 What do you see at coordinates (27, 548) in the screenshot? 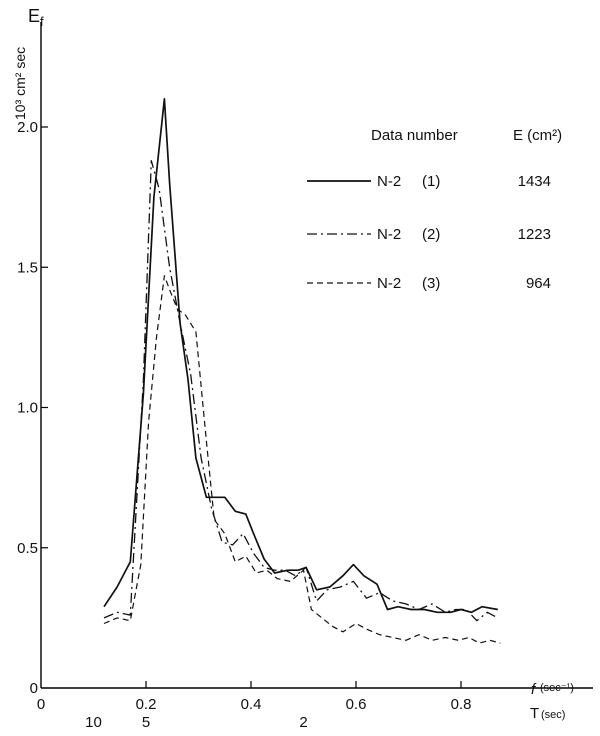
I see `y-tick-label: 0.5` at bounding box center [27, 548].